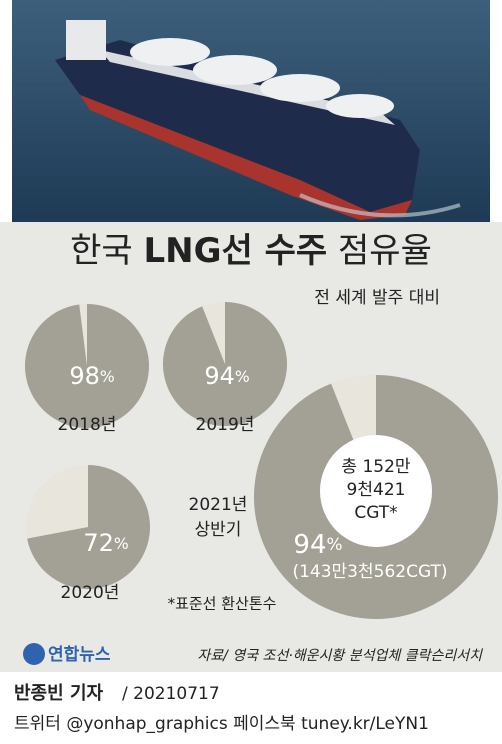  What do you see at coordinates (105, 543) in the screenshot?
I see `value-label: 72%` at bounding box center [105, 543].